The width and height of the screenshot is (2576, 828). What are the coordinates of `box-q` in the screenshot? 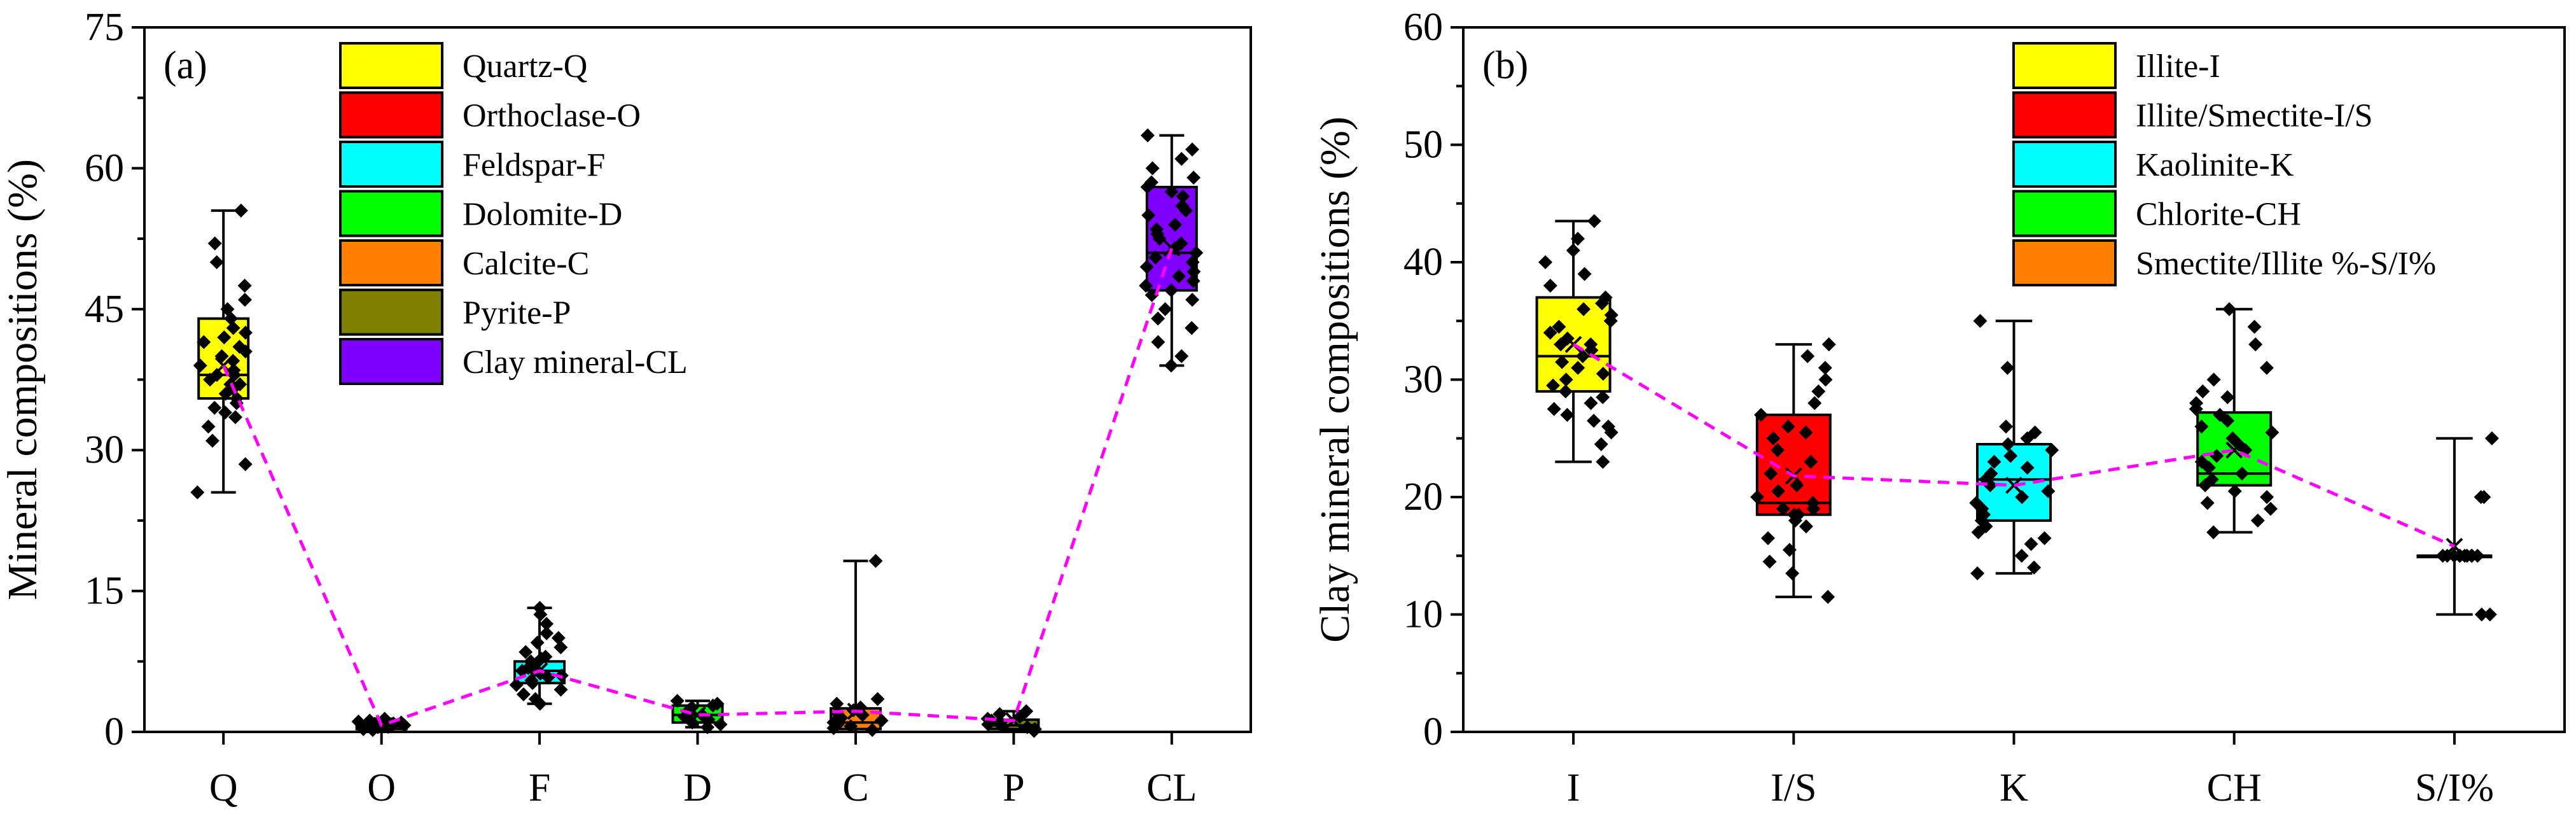 It's located at (222, 351).